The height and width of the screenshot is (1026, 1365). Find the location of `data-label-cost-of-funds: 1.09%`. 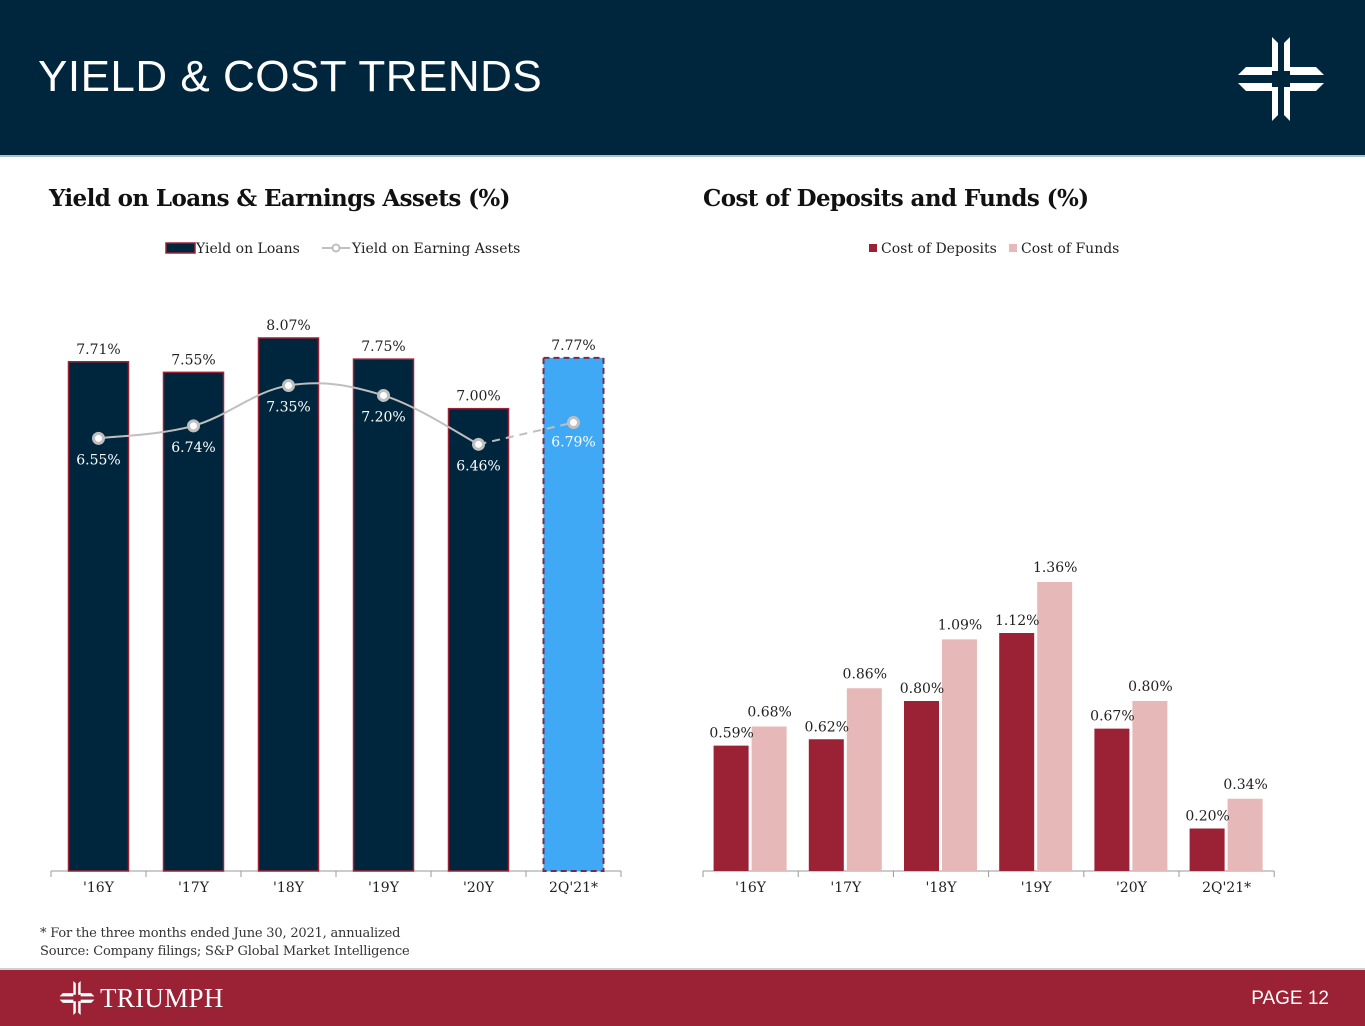

data-label-cost-of-funds: 1.09% is located at coordinates (960, 625).